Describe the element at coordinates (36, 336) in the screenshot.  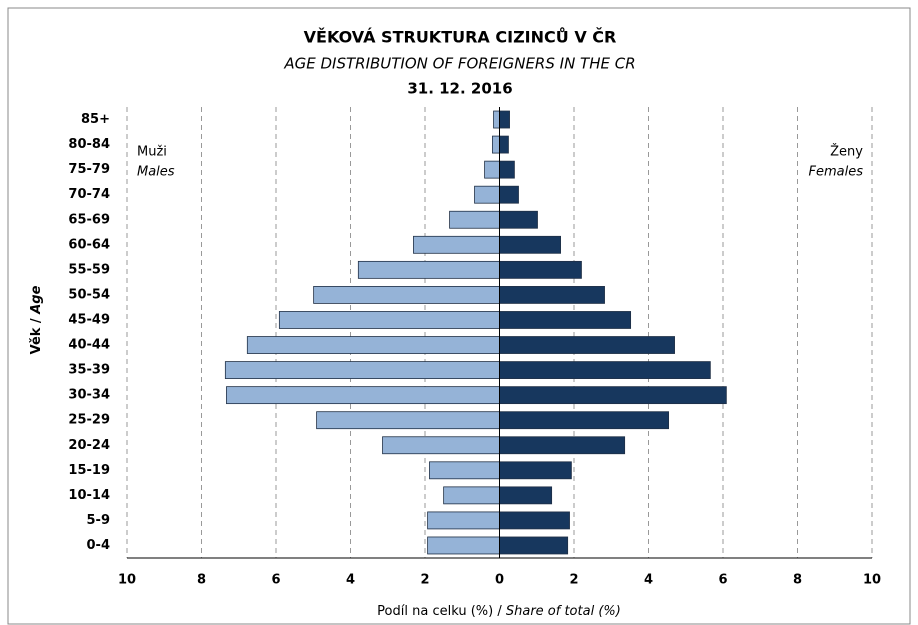
I see `y-axis-label-cz: Věk /` at that location.